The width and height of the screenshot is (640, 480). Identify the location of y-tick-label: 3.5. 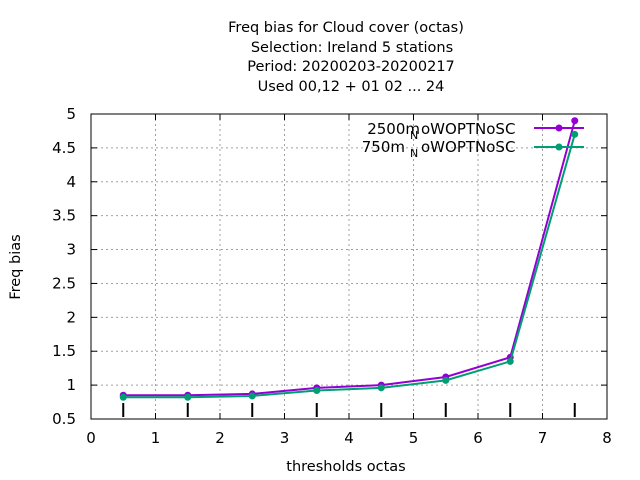
(64, 216).